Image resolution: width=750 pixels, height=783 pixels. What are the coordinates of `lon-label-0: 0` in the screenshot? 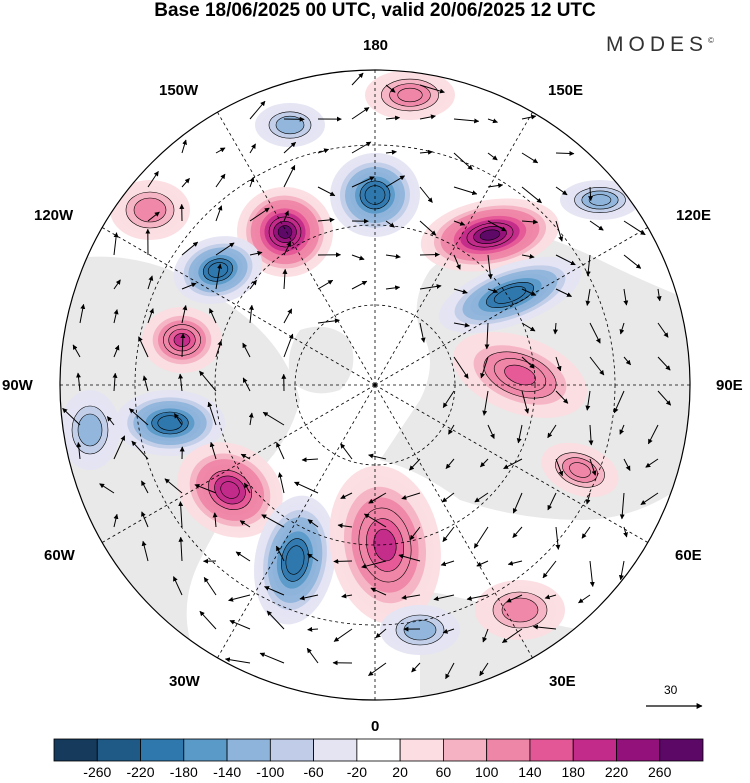 It's located at (375, 726).